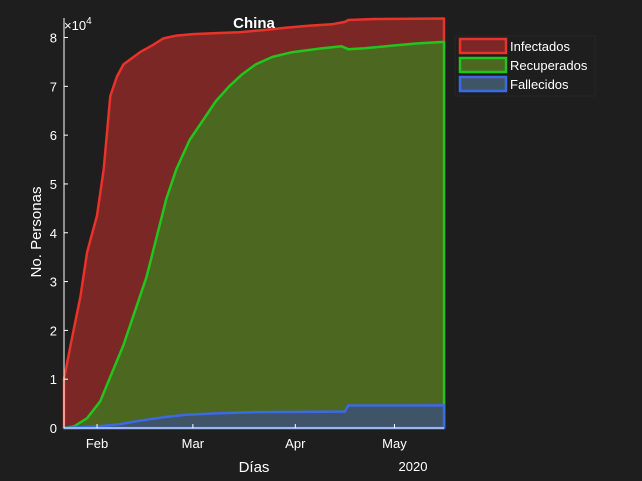 The height and width of the screenshot is (481, 642). I want to click on x-tick-label: Mar, so click(193, 443).